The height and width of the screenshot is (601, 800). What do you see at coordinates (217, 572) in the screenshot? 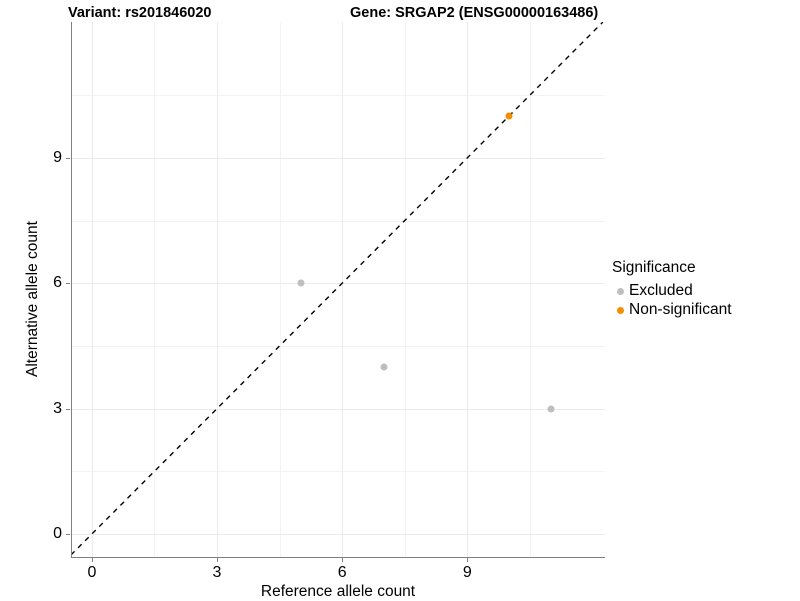
I see `x-tick-label: 3` at bounding box center [217, 572].